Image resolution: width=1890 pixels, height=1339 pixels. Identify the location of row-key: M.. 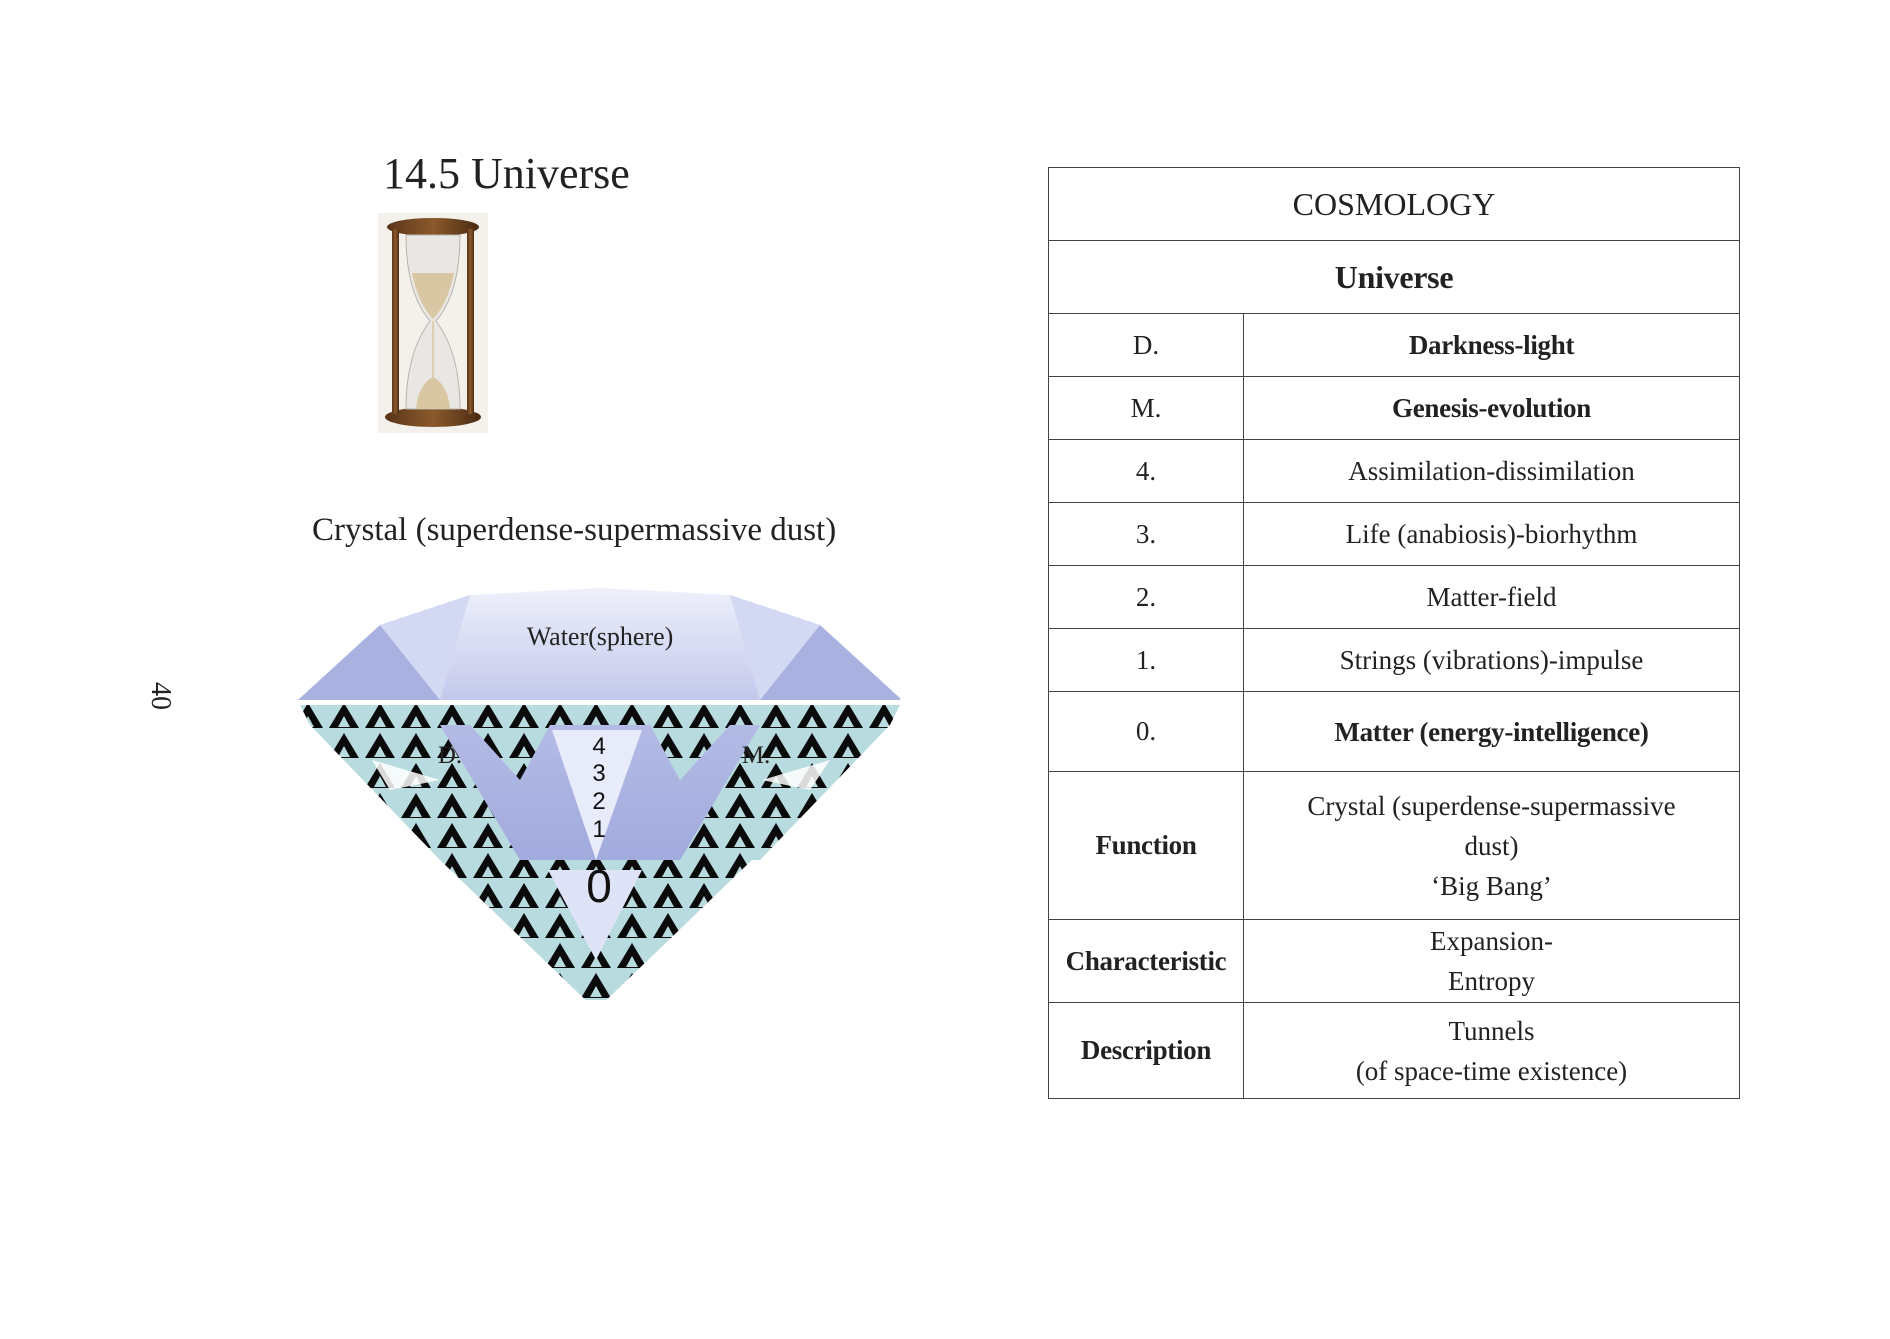
(1146, 408).